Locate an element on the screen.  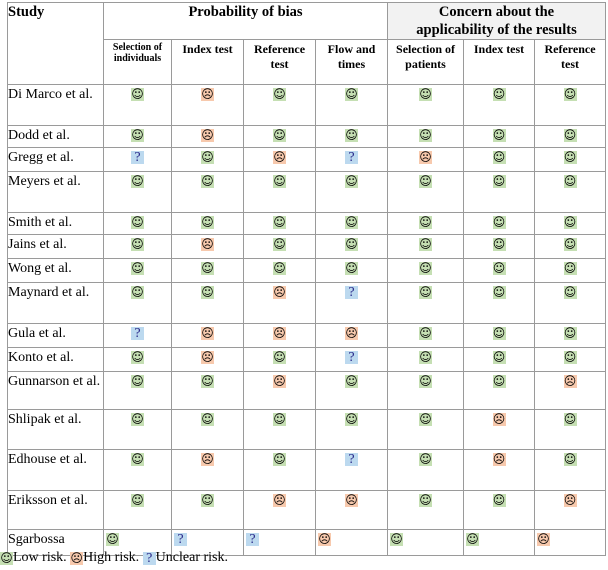
col-selection-of-patients: Selection of patients is located at coordinates (426, 62).